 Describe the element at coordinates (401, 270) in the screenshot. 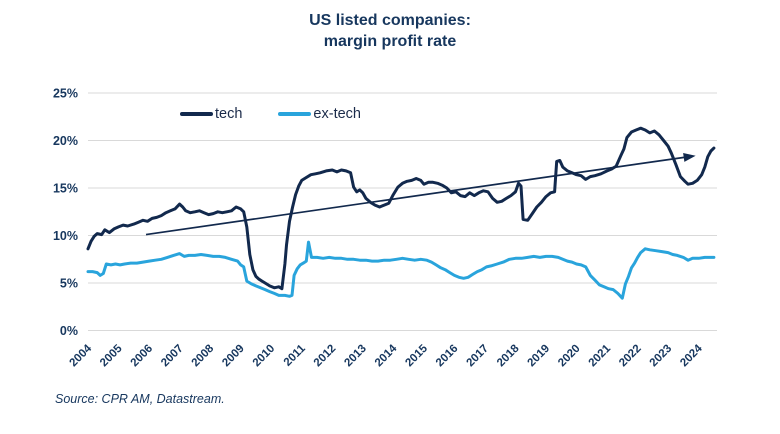

I see `ex-tech-line` at that location.